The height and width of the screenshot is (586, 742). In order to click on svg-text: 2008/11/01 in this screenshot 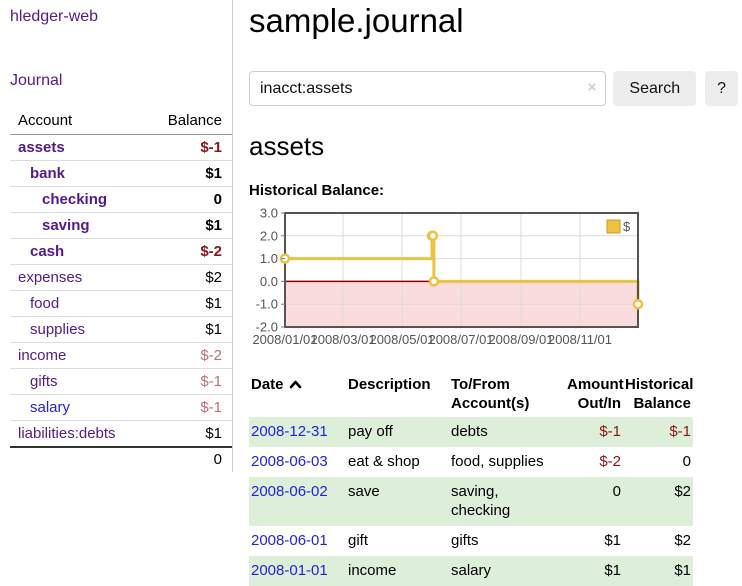, I will do `click(580, 339)`.